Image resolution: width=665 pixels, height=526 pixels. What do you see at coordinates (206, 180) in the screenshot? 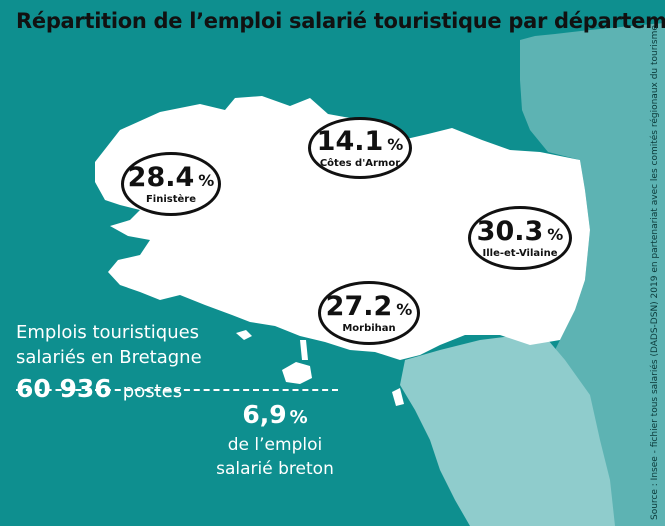
I see `finistere-unit: %` at bounding box center [206, 180].